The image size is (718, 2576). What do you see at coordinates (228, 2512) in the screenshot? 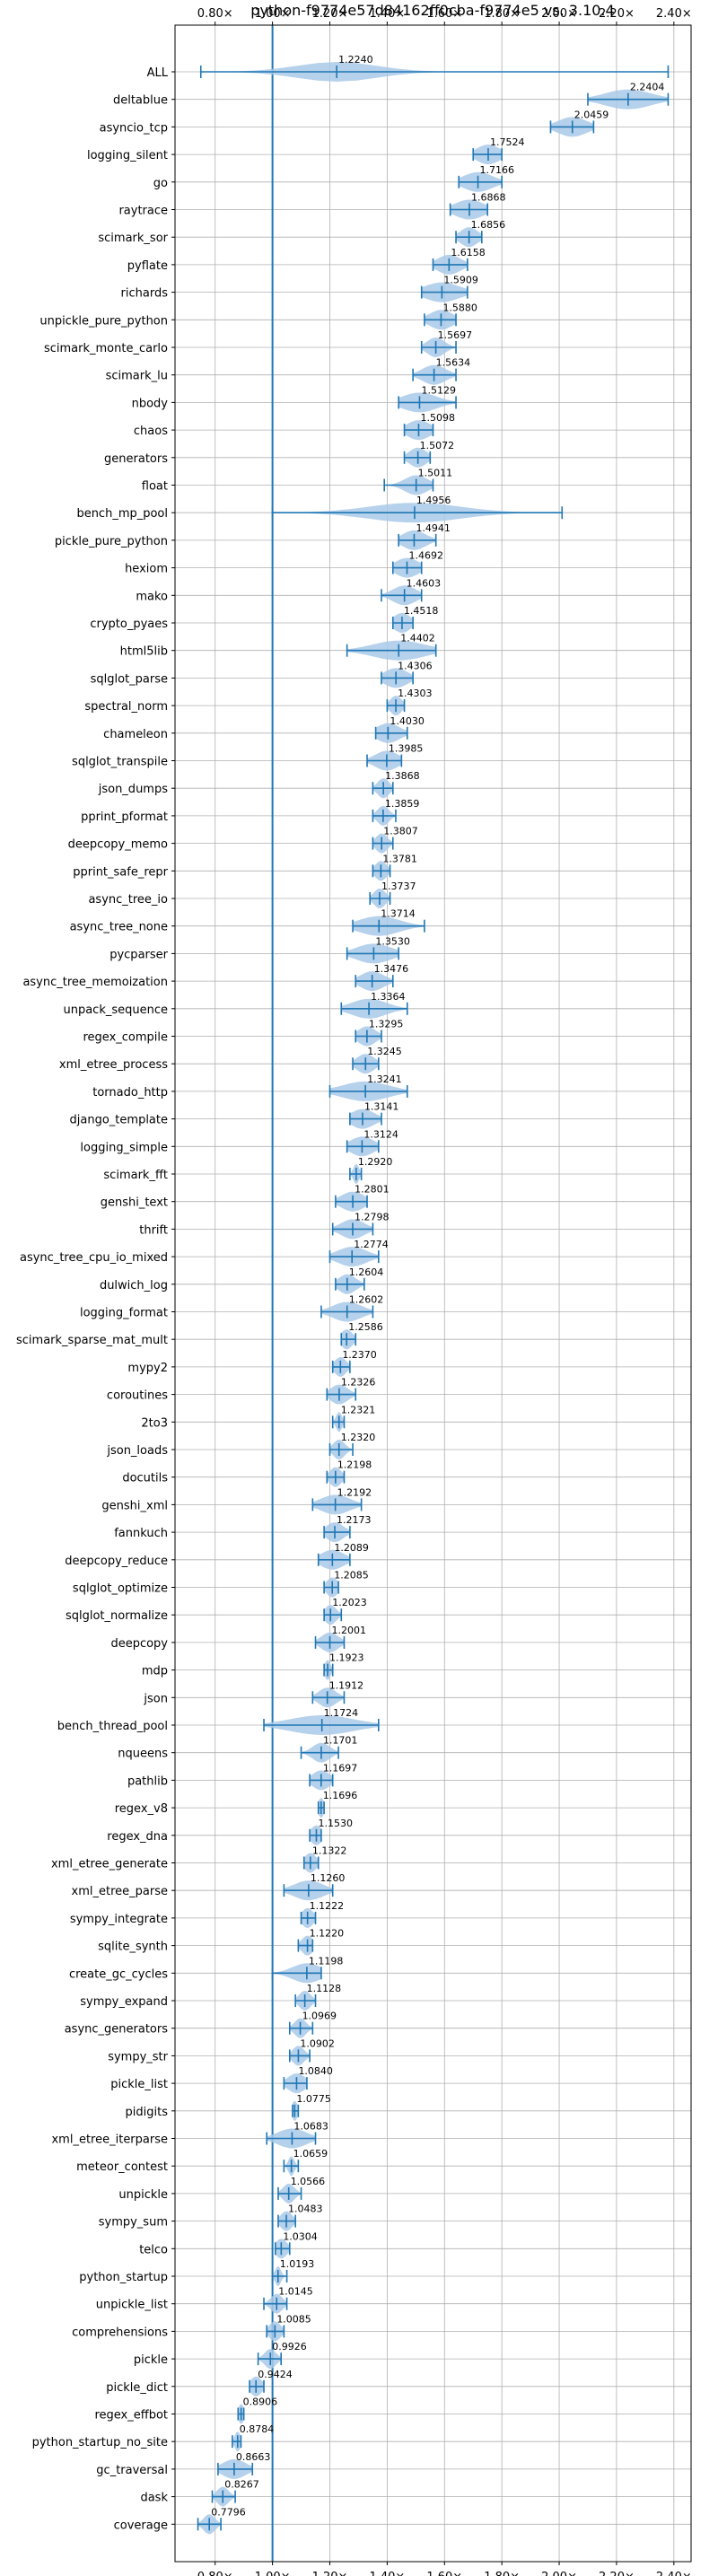
I see `median-value-label: 0.7796` at bounding box center [228, 2512].